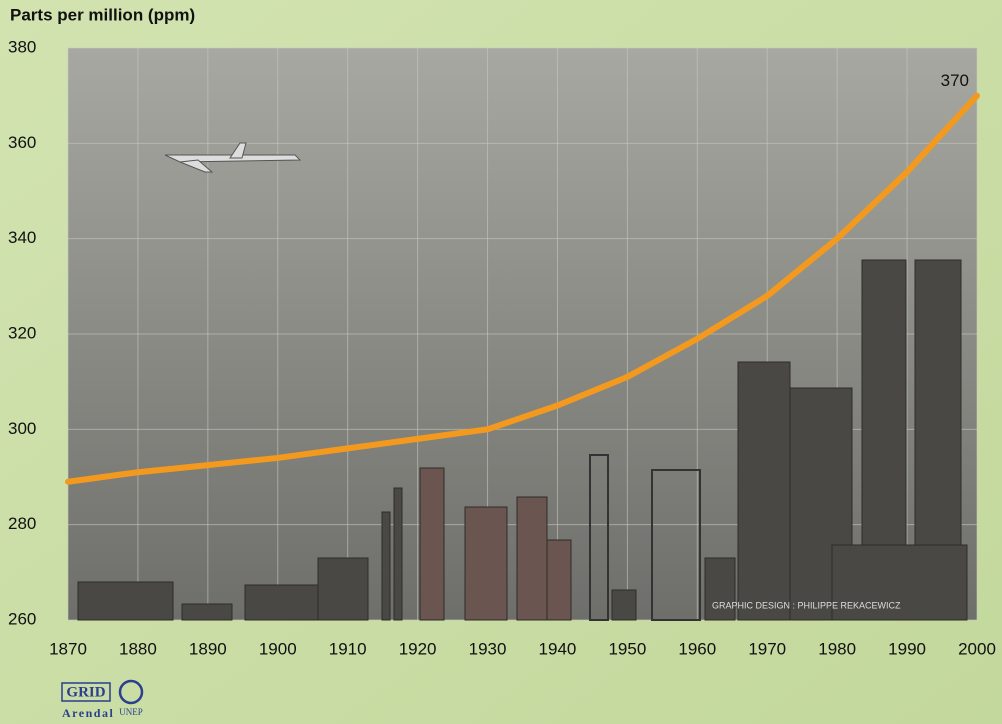 Image resolution: width=1002 pixels, height=724 pixels. What do you see at coordinates (68, 648) in the screenshot?
I see `x-tick-label: 1870` at bounding box center [68, 648].